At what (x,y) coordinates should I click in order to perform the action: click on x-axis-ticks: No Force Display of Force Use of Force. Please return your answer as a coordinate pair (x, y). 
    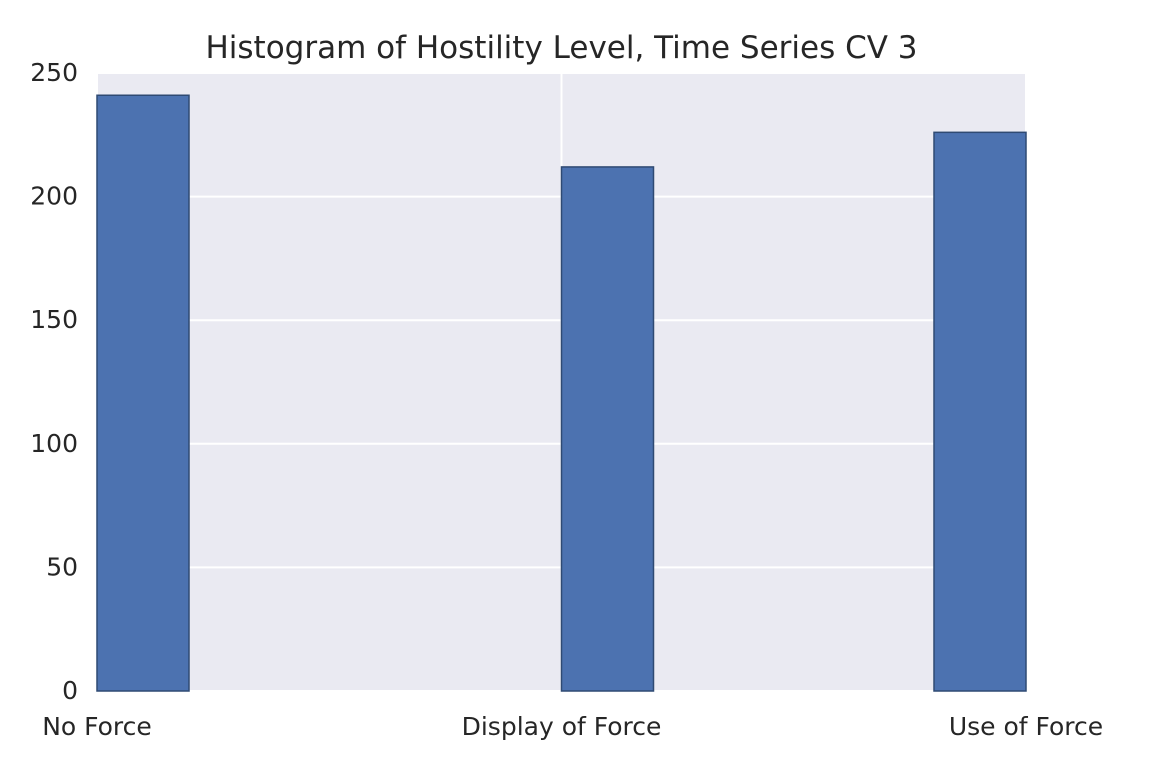
    Looking at the image, I should click on (572, 726).